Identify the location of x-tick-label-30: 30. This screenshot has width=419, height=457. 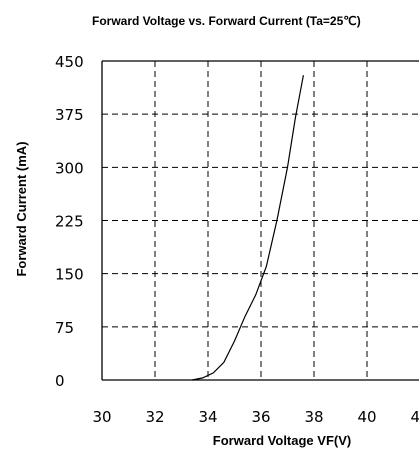
(101, 417).